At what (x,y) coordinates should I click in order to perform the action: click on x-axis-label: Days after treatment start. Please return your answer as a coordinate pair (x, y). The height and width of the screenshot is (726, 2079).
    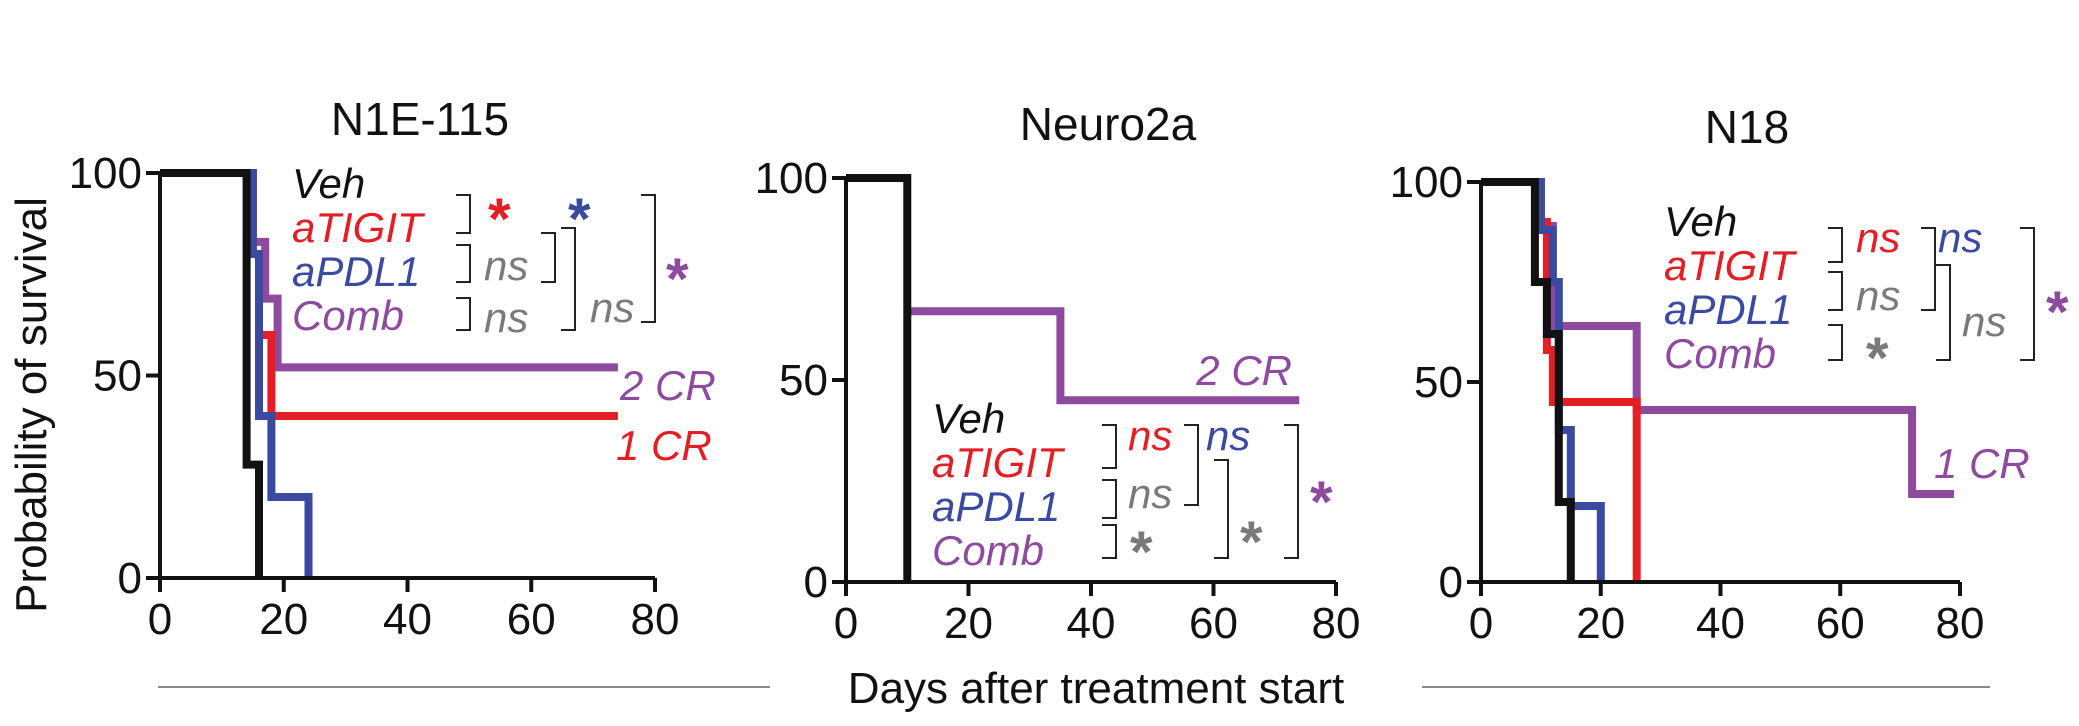
    Looking at the image, I should click on (1096, 688).